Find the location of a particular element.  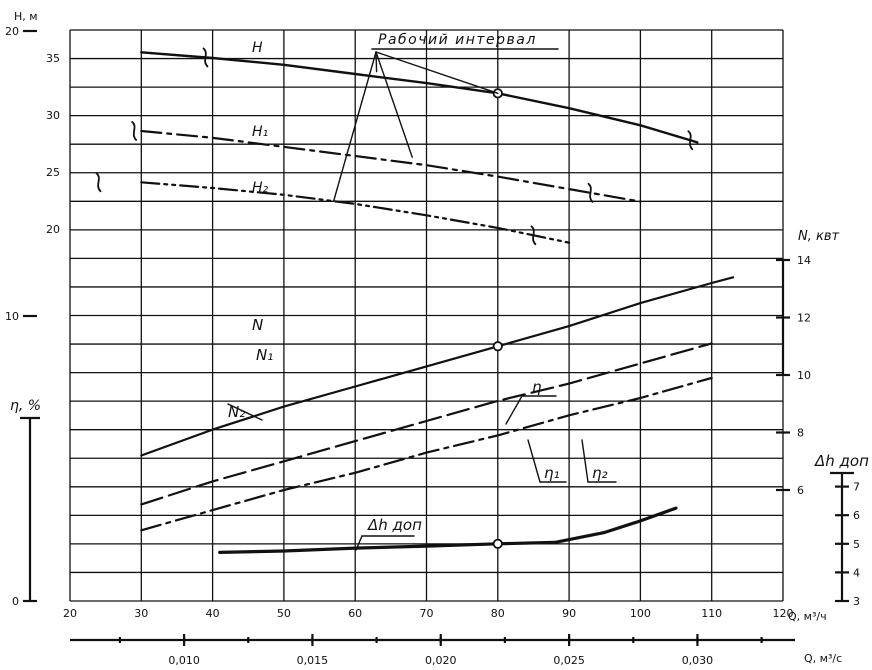

curve-label-leader-eta2 is located at coordinates (585, 461).